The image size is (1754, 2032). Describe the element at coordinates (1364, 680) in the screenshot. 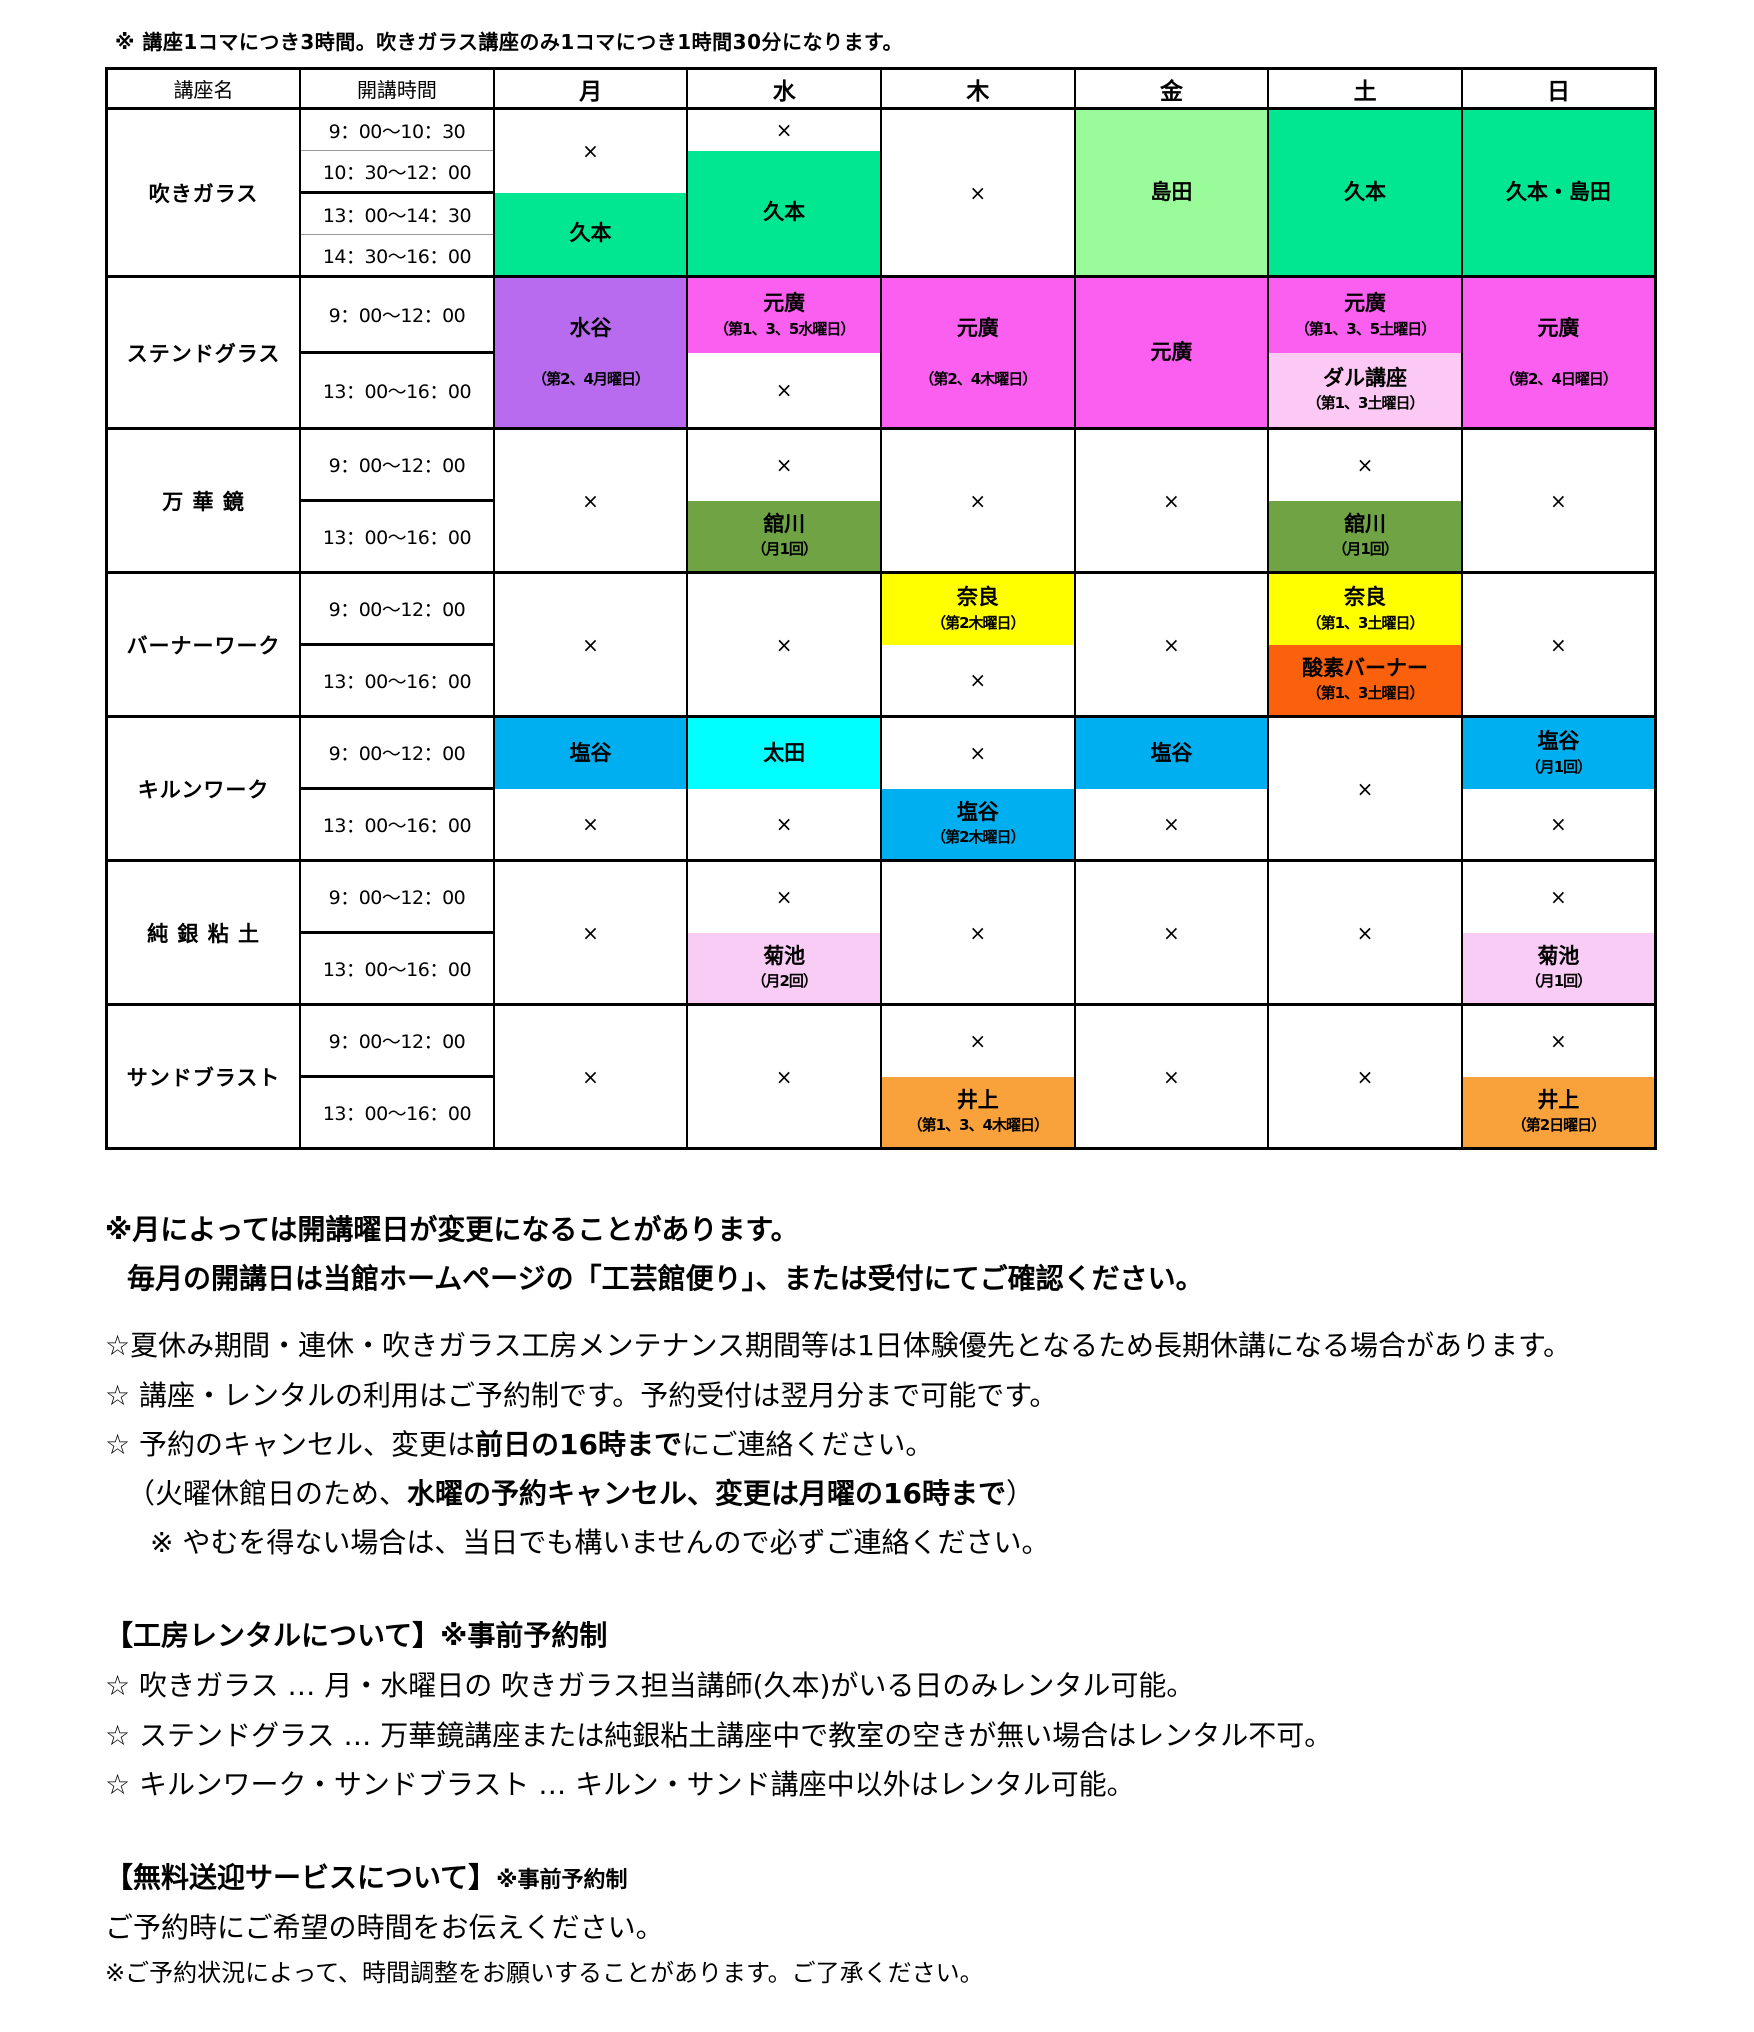

I see `instructor-cell: 酸素バーナー （第1、3土曜日）` at that location.